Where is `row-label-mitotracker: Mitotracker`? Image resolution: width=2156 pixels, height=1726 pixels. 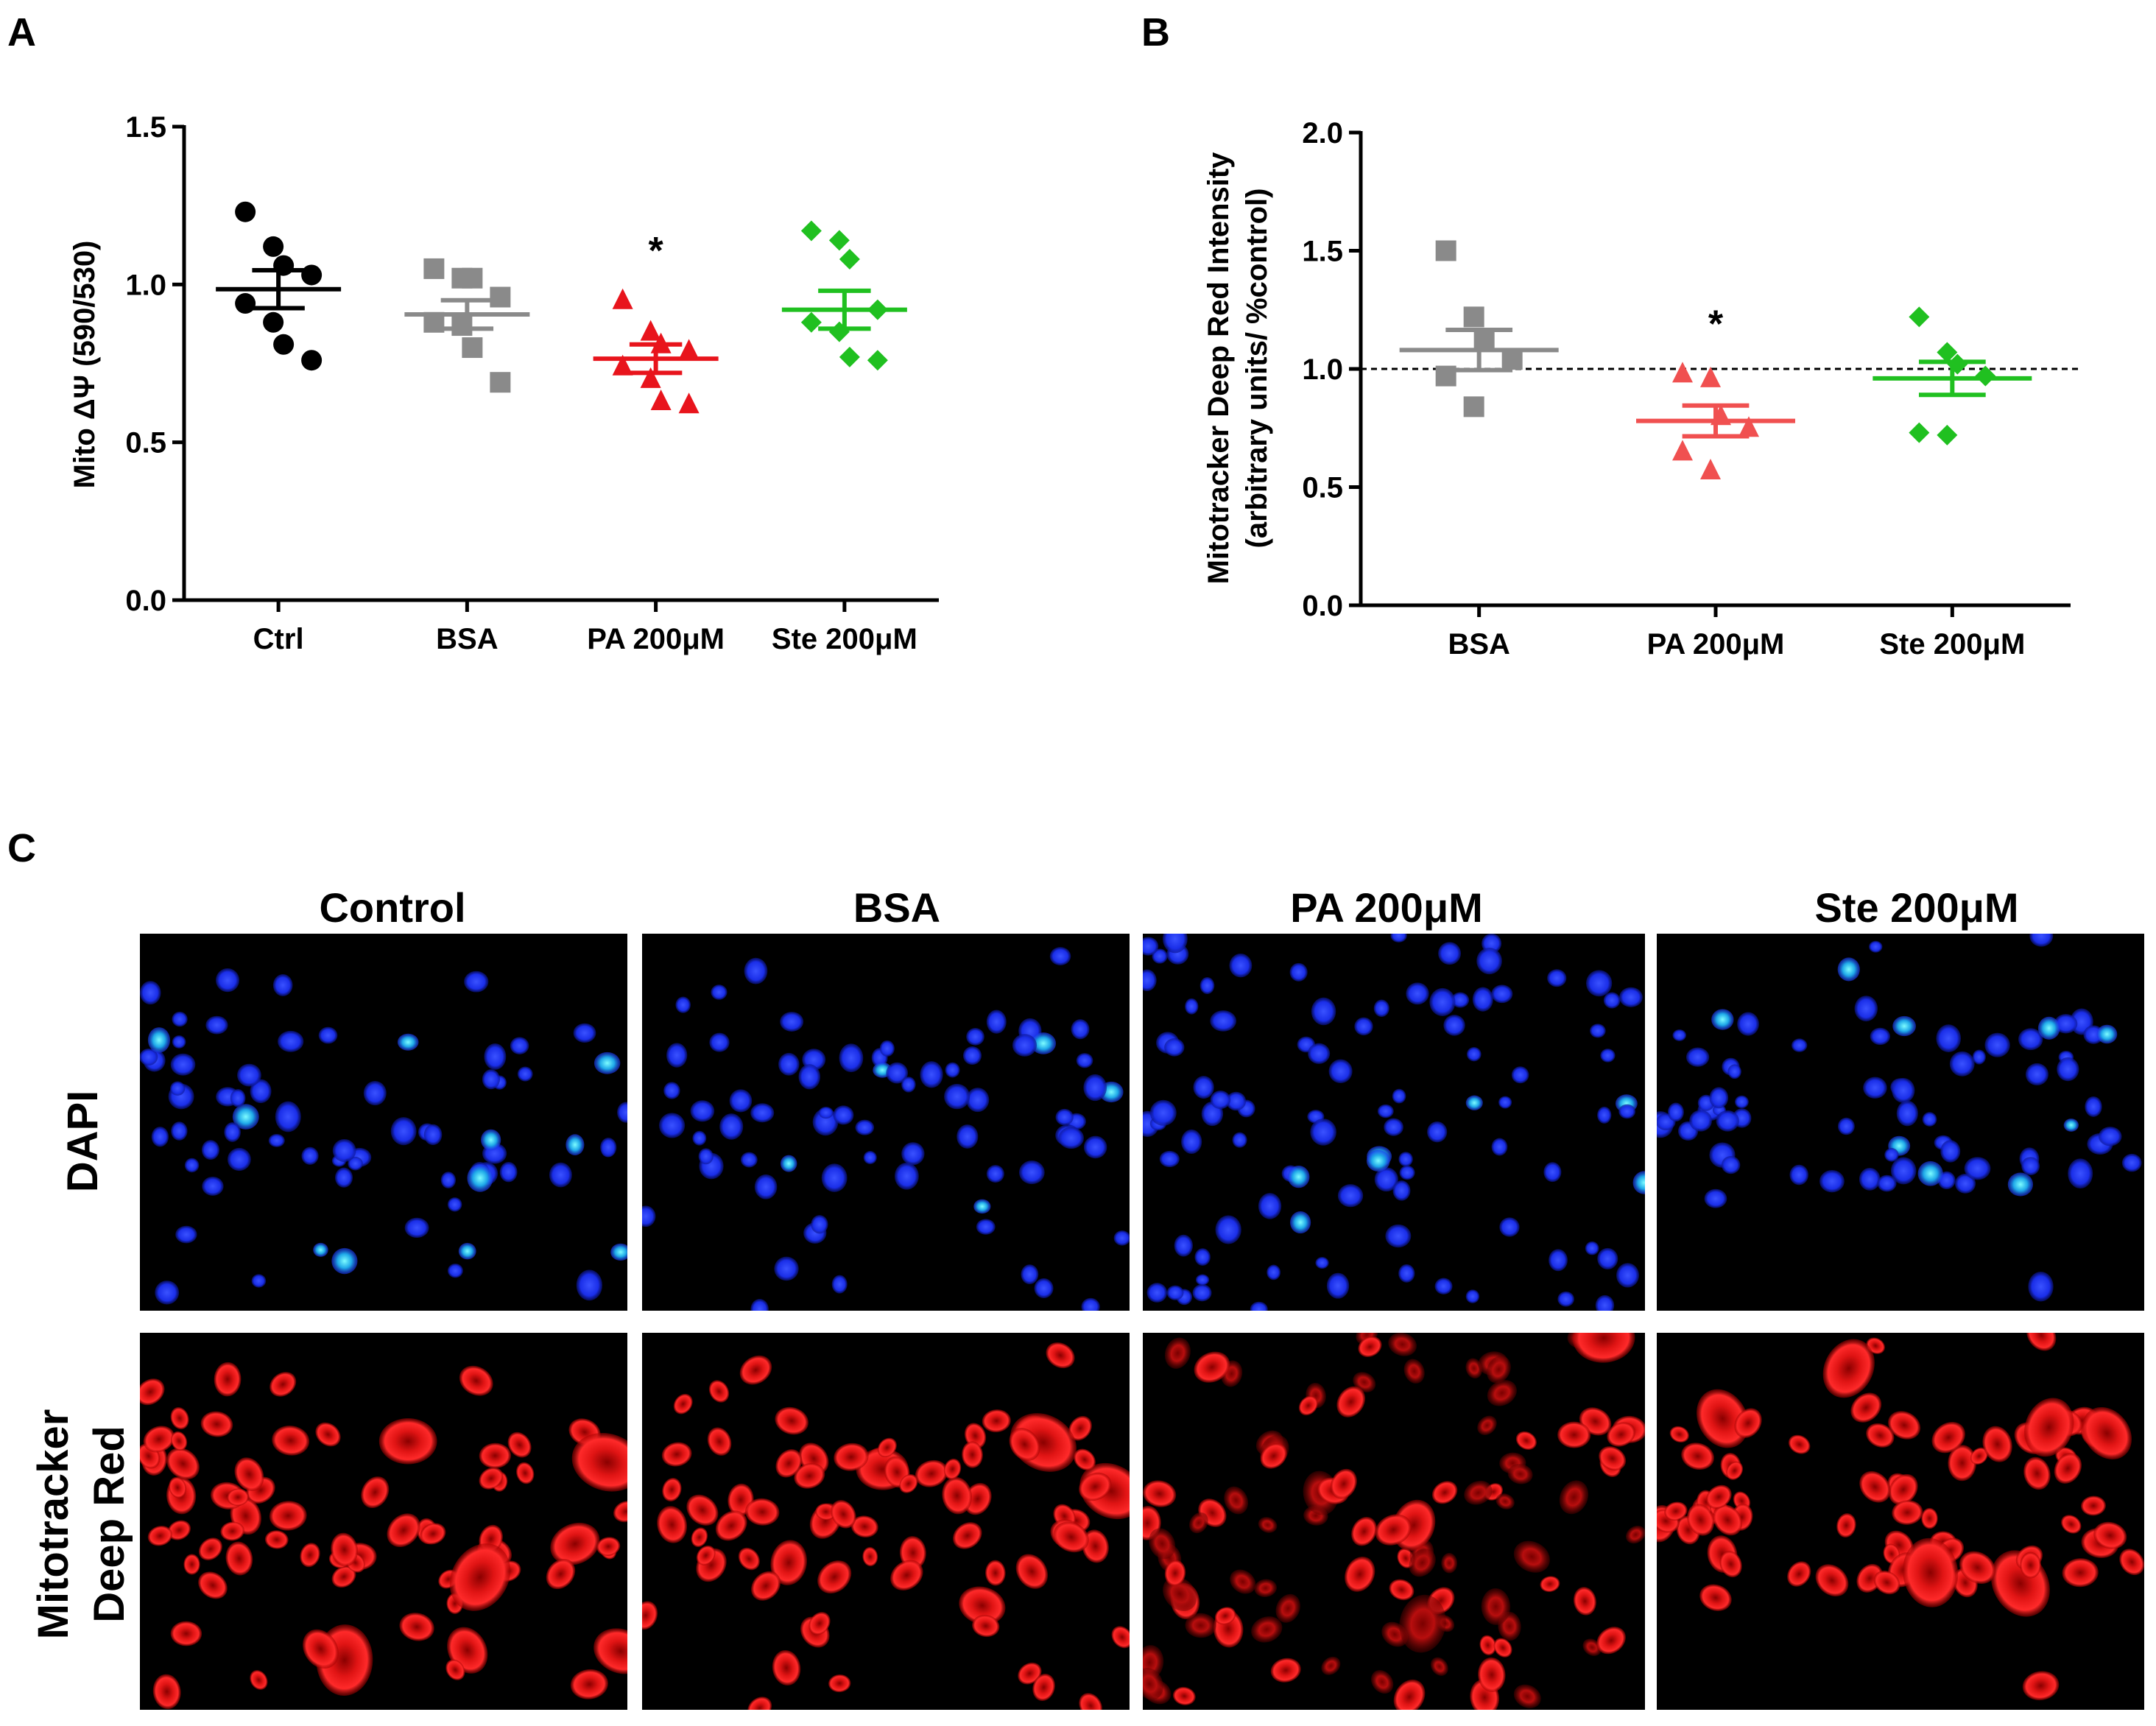 row-label-mitotracker: Mitotracker is located at coordinates (53, 1524).